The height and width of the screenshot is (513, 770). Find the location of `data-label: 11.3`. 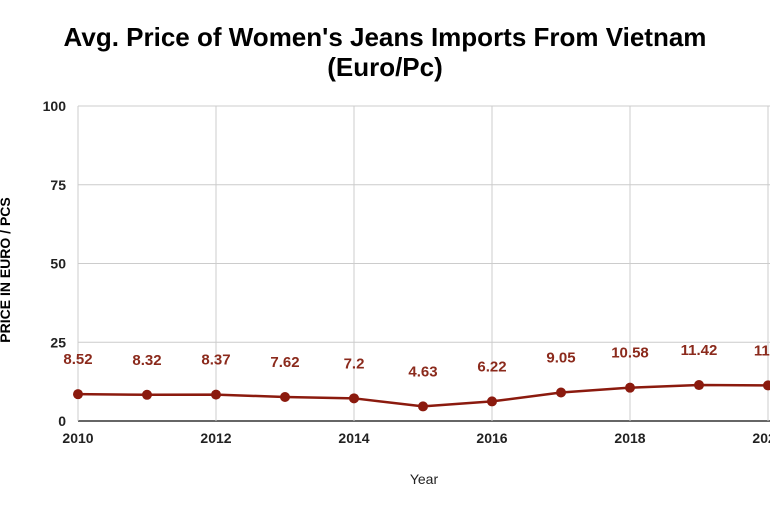

data-label: 11.3 is located at coordinates (762, 350).